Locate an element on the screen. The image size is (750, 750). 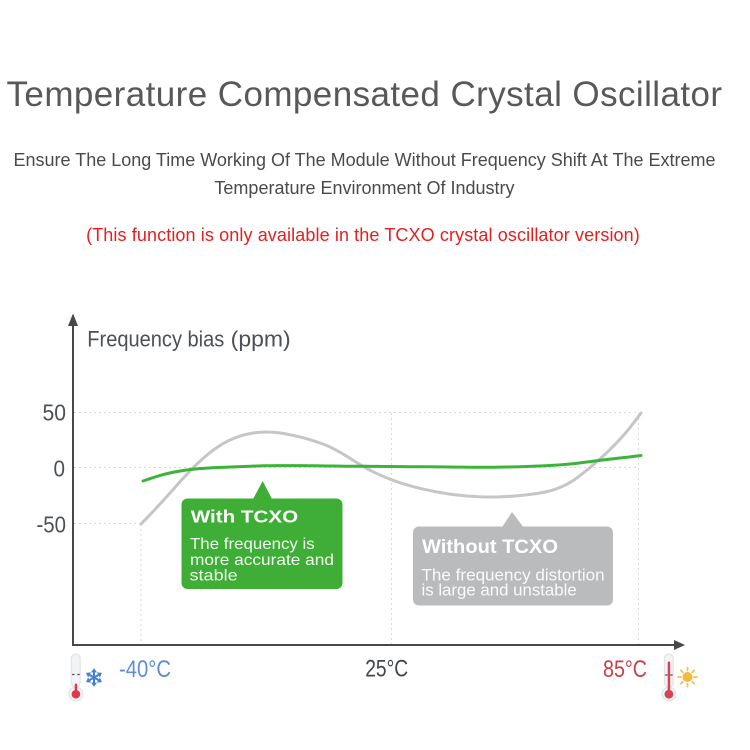
svg-text: The frequency distortion is located at coordinates (513, 575).